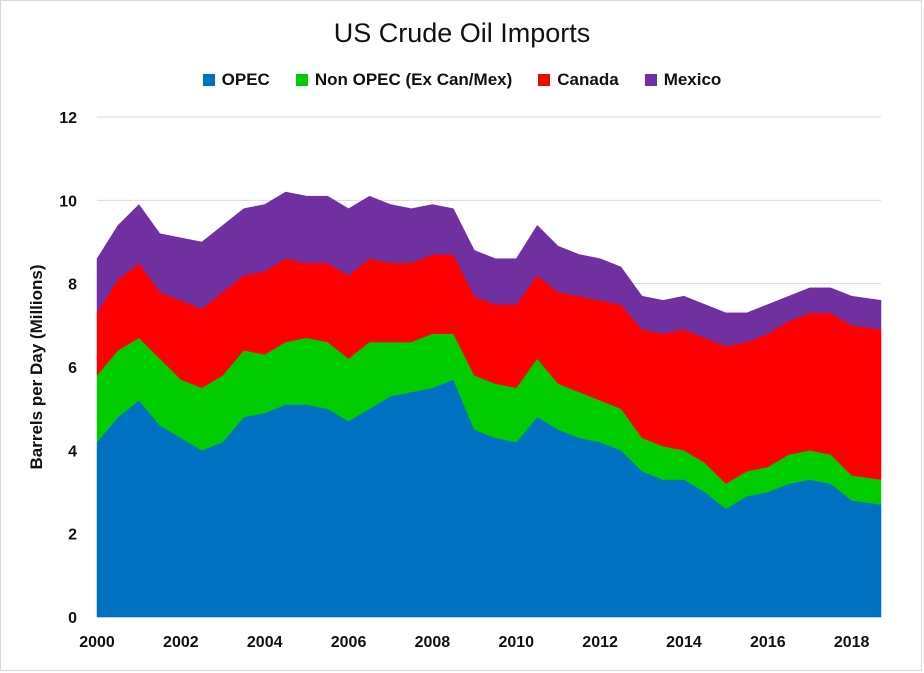  Describe the element at coordinates (181, 642) in the screenshot. I see `x-tick-label: 2002` at that location.